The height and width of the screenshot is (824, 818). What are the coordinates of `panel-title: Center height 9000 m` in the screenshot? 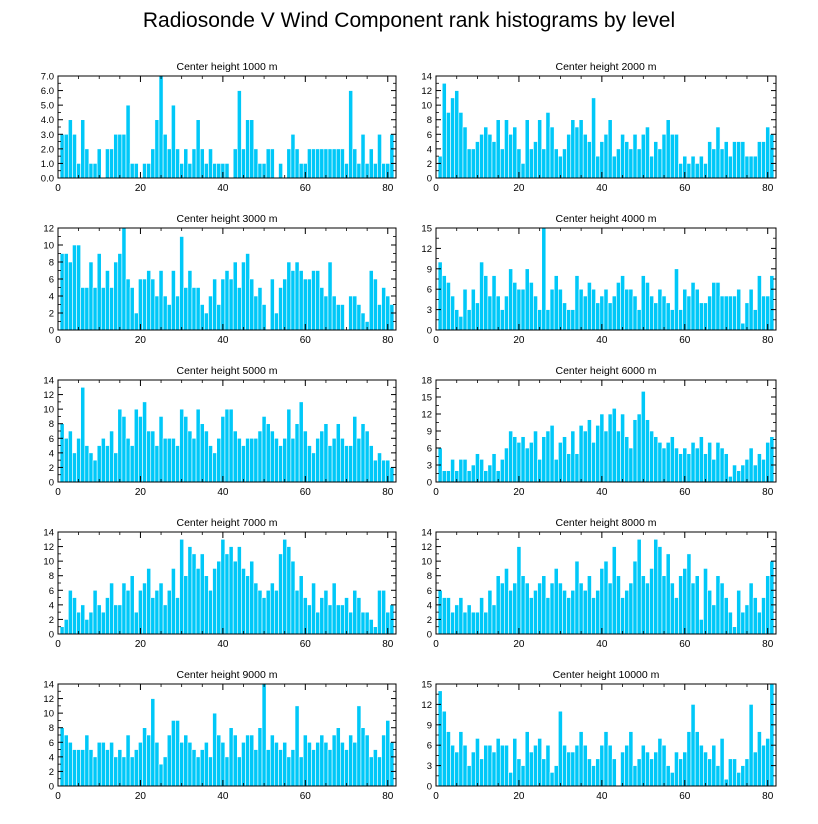 It's located at (227, 675).